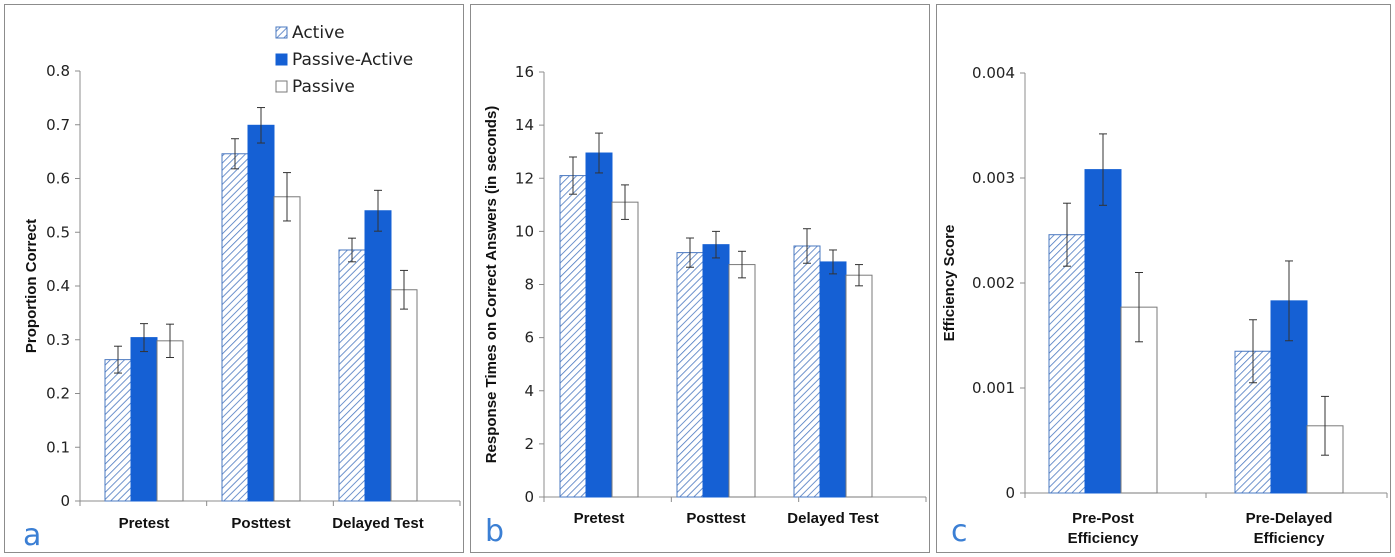  I want to click on y-axis-label: Proportion Correct, so click(31, 286).